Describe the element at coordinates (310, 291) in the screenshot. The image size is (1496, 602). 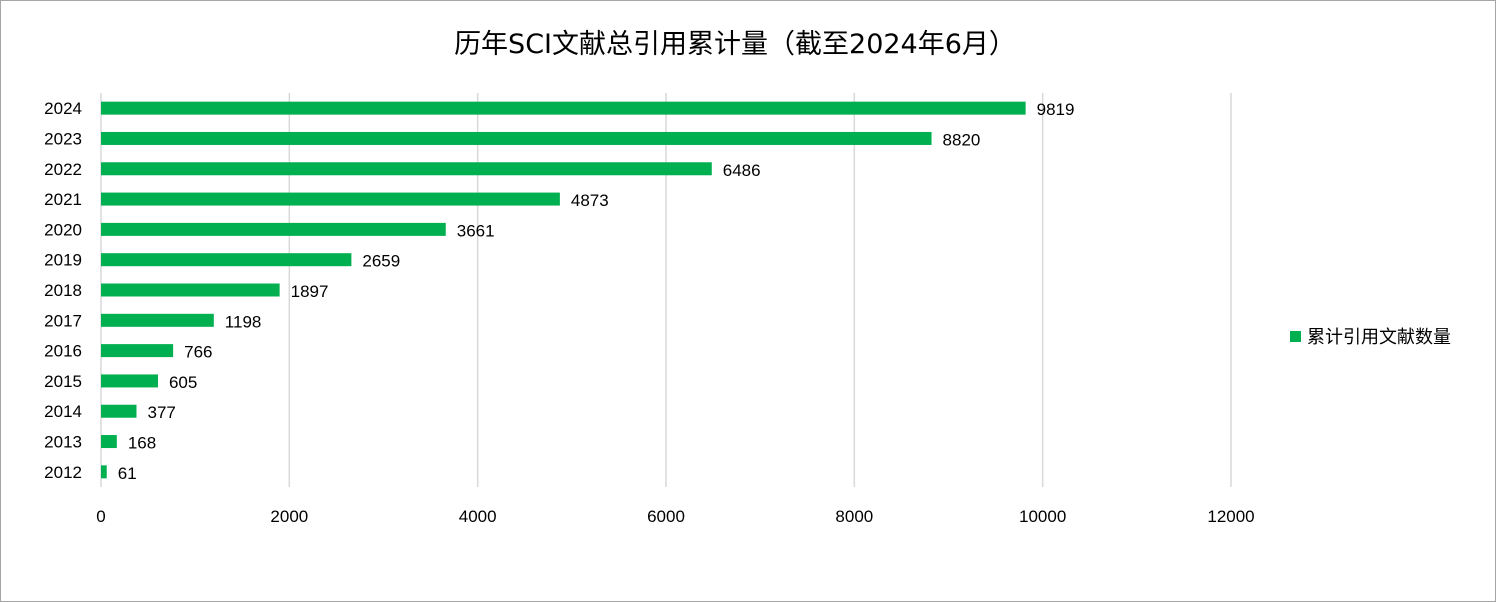
I see `data-label: 1897` at that location.